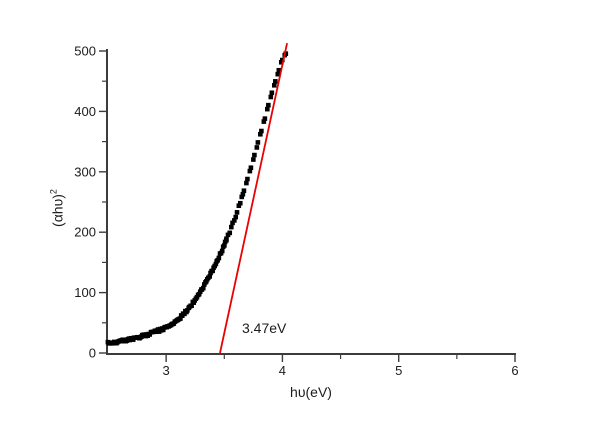  What do you see at coordinates (514, 370) in the screenshot?
I see `x-tick-label: 6` at bounding box center [514, 370].